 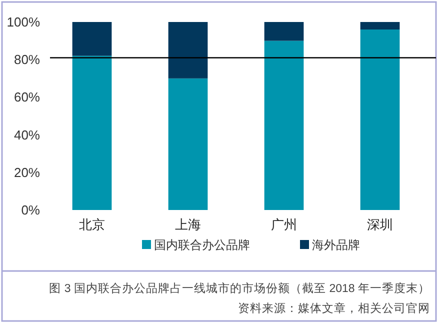 What do you see at coordinates (30, 210) in the screenshot?
I see `y-tick-label: 0%` at bounding box center [30, 210].